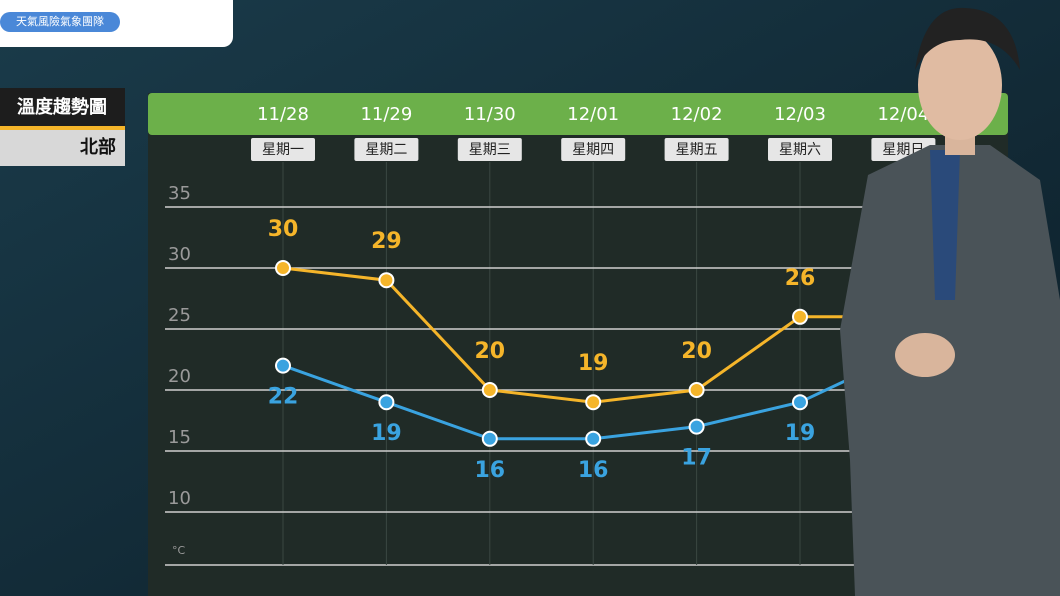 The image size is (1060, 596). I want to click on panel-title-bg, so click(62, 107).